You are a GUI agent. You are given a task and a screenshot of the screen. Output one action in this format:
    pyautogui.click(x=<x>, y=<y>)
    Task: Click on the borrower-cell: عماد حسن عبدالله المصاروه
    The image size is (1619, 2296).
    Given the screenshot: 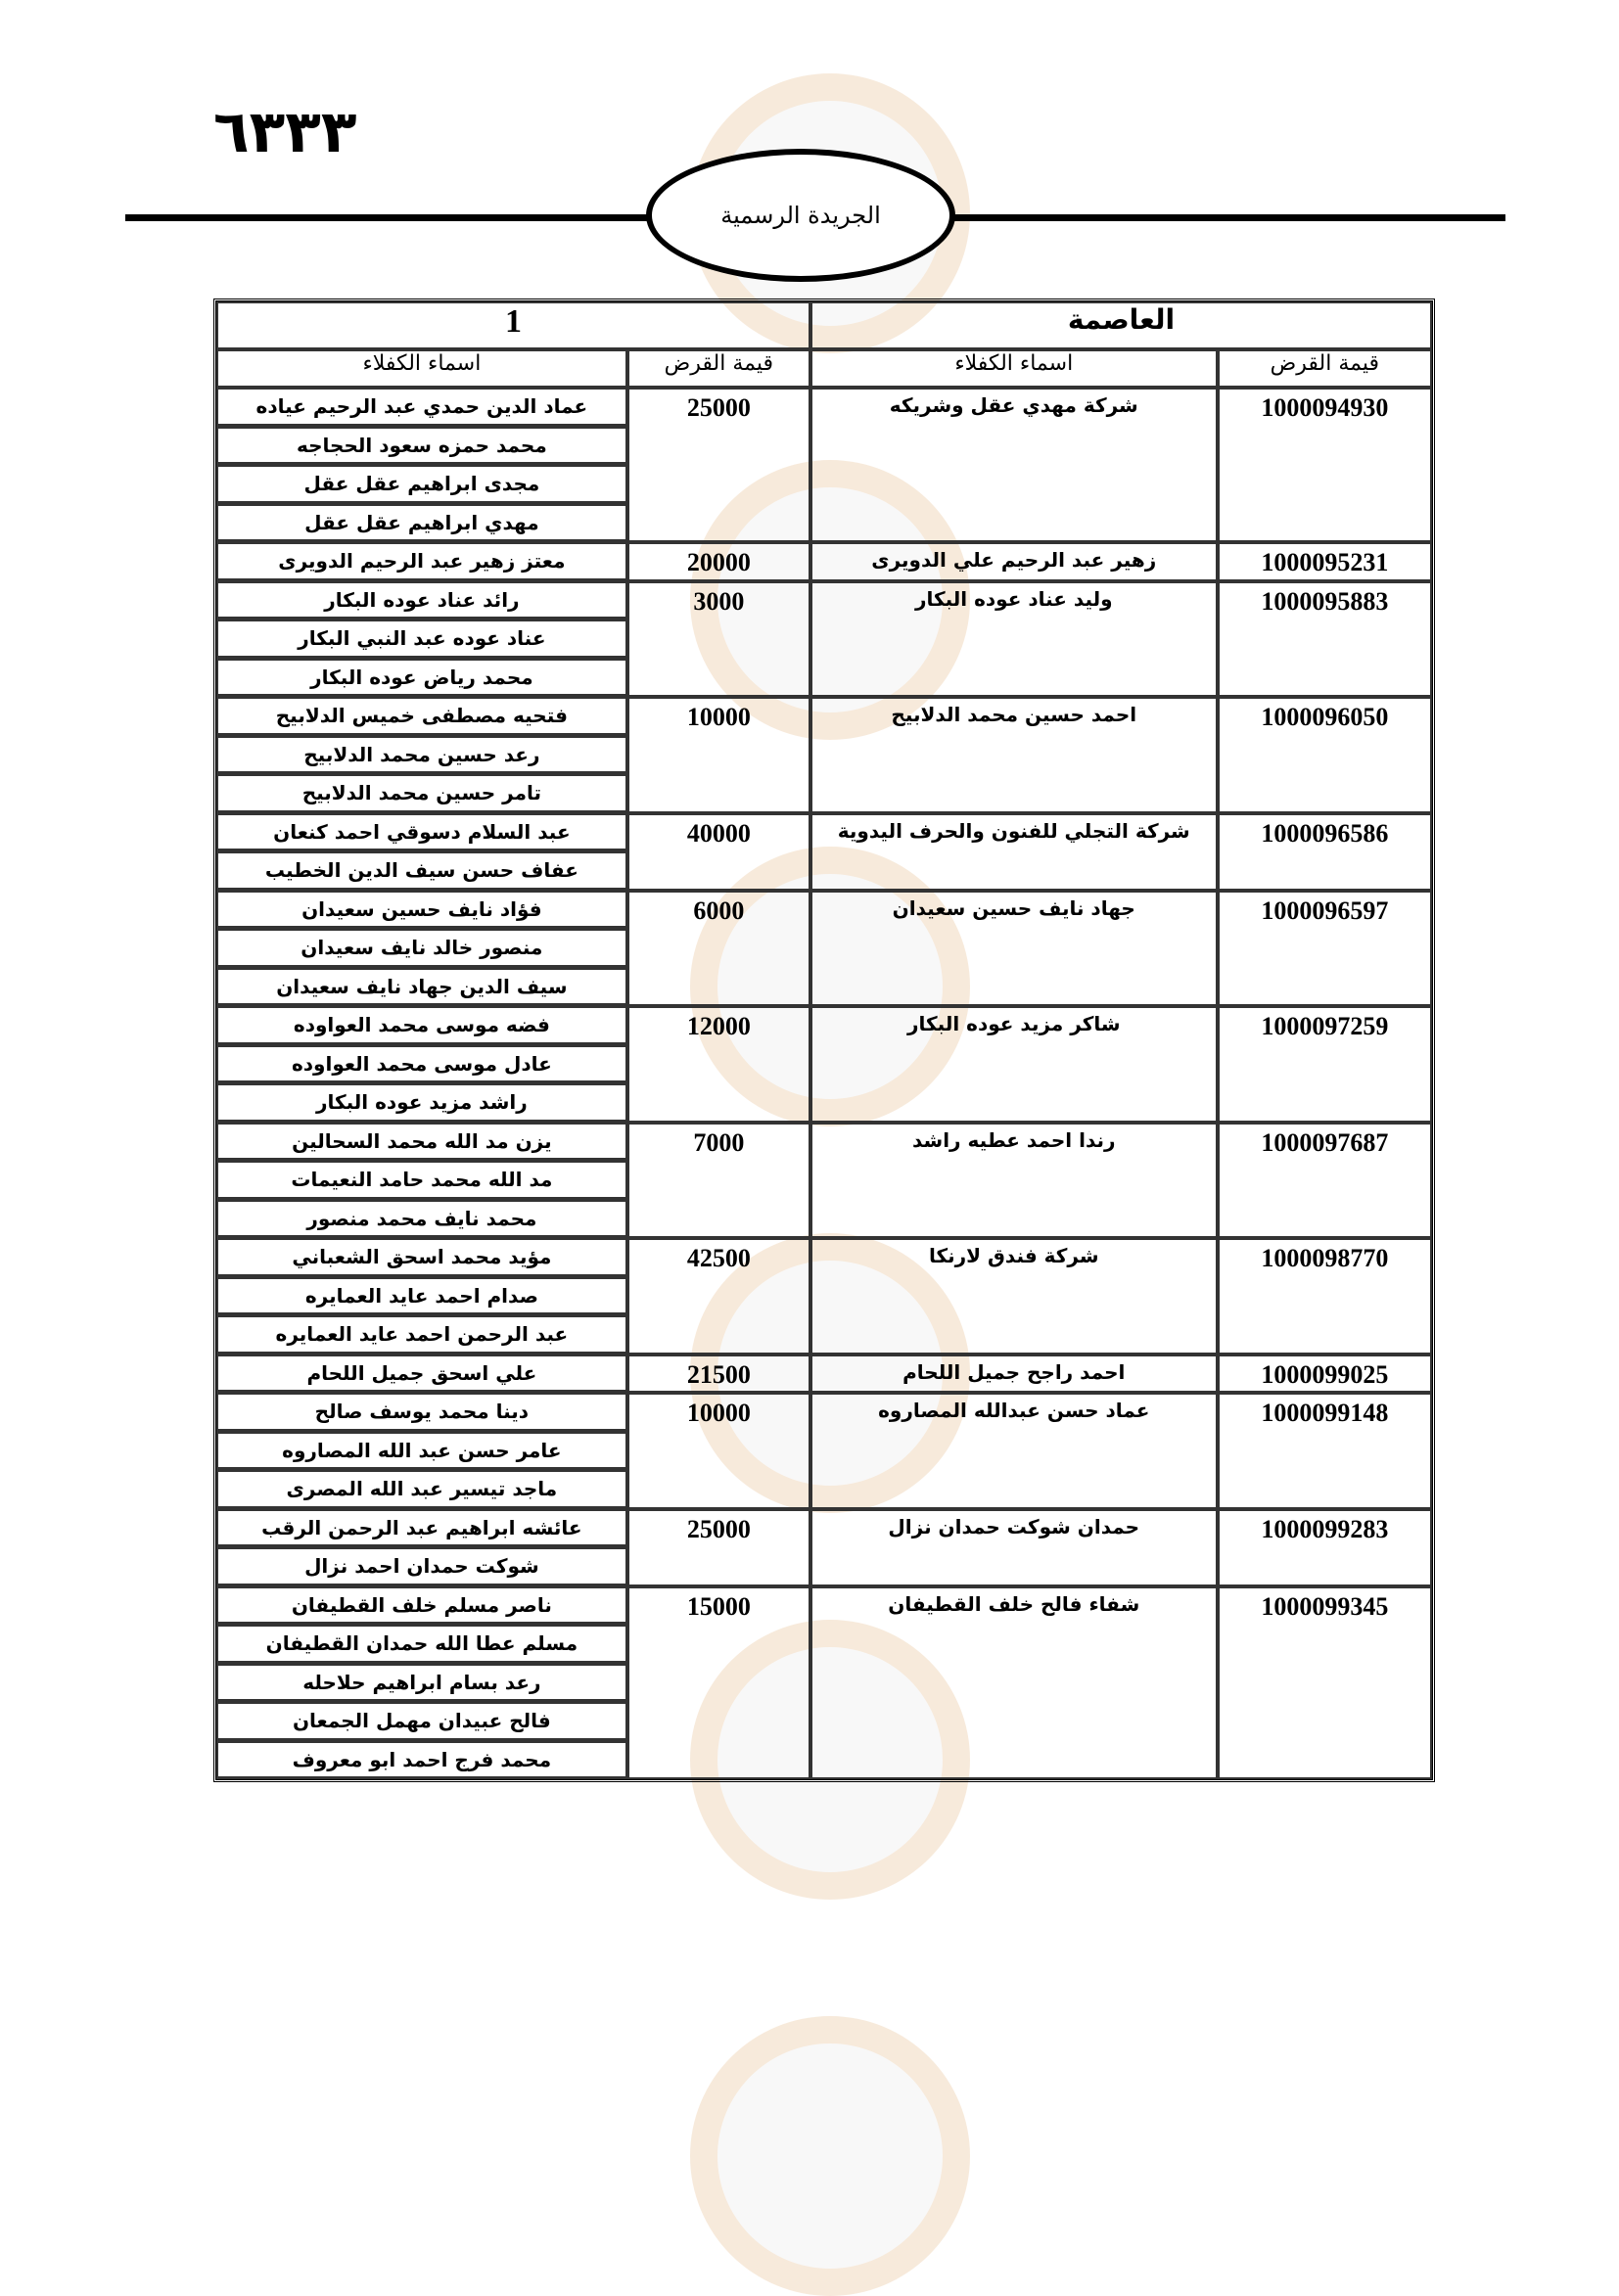 What is the action you would take?
    pyautogui.click(x=1014, y=1451)
    